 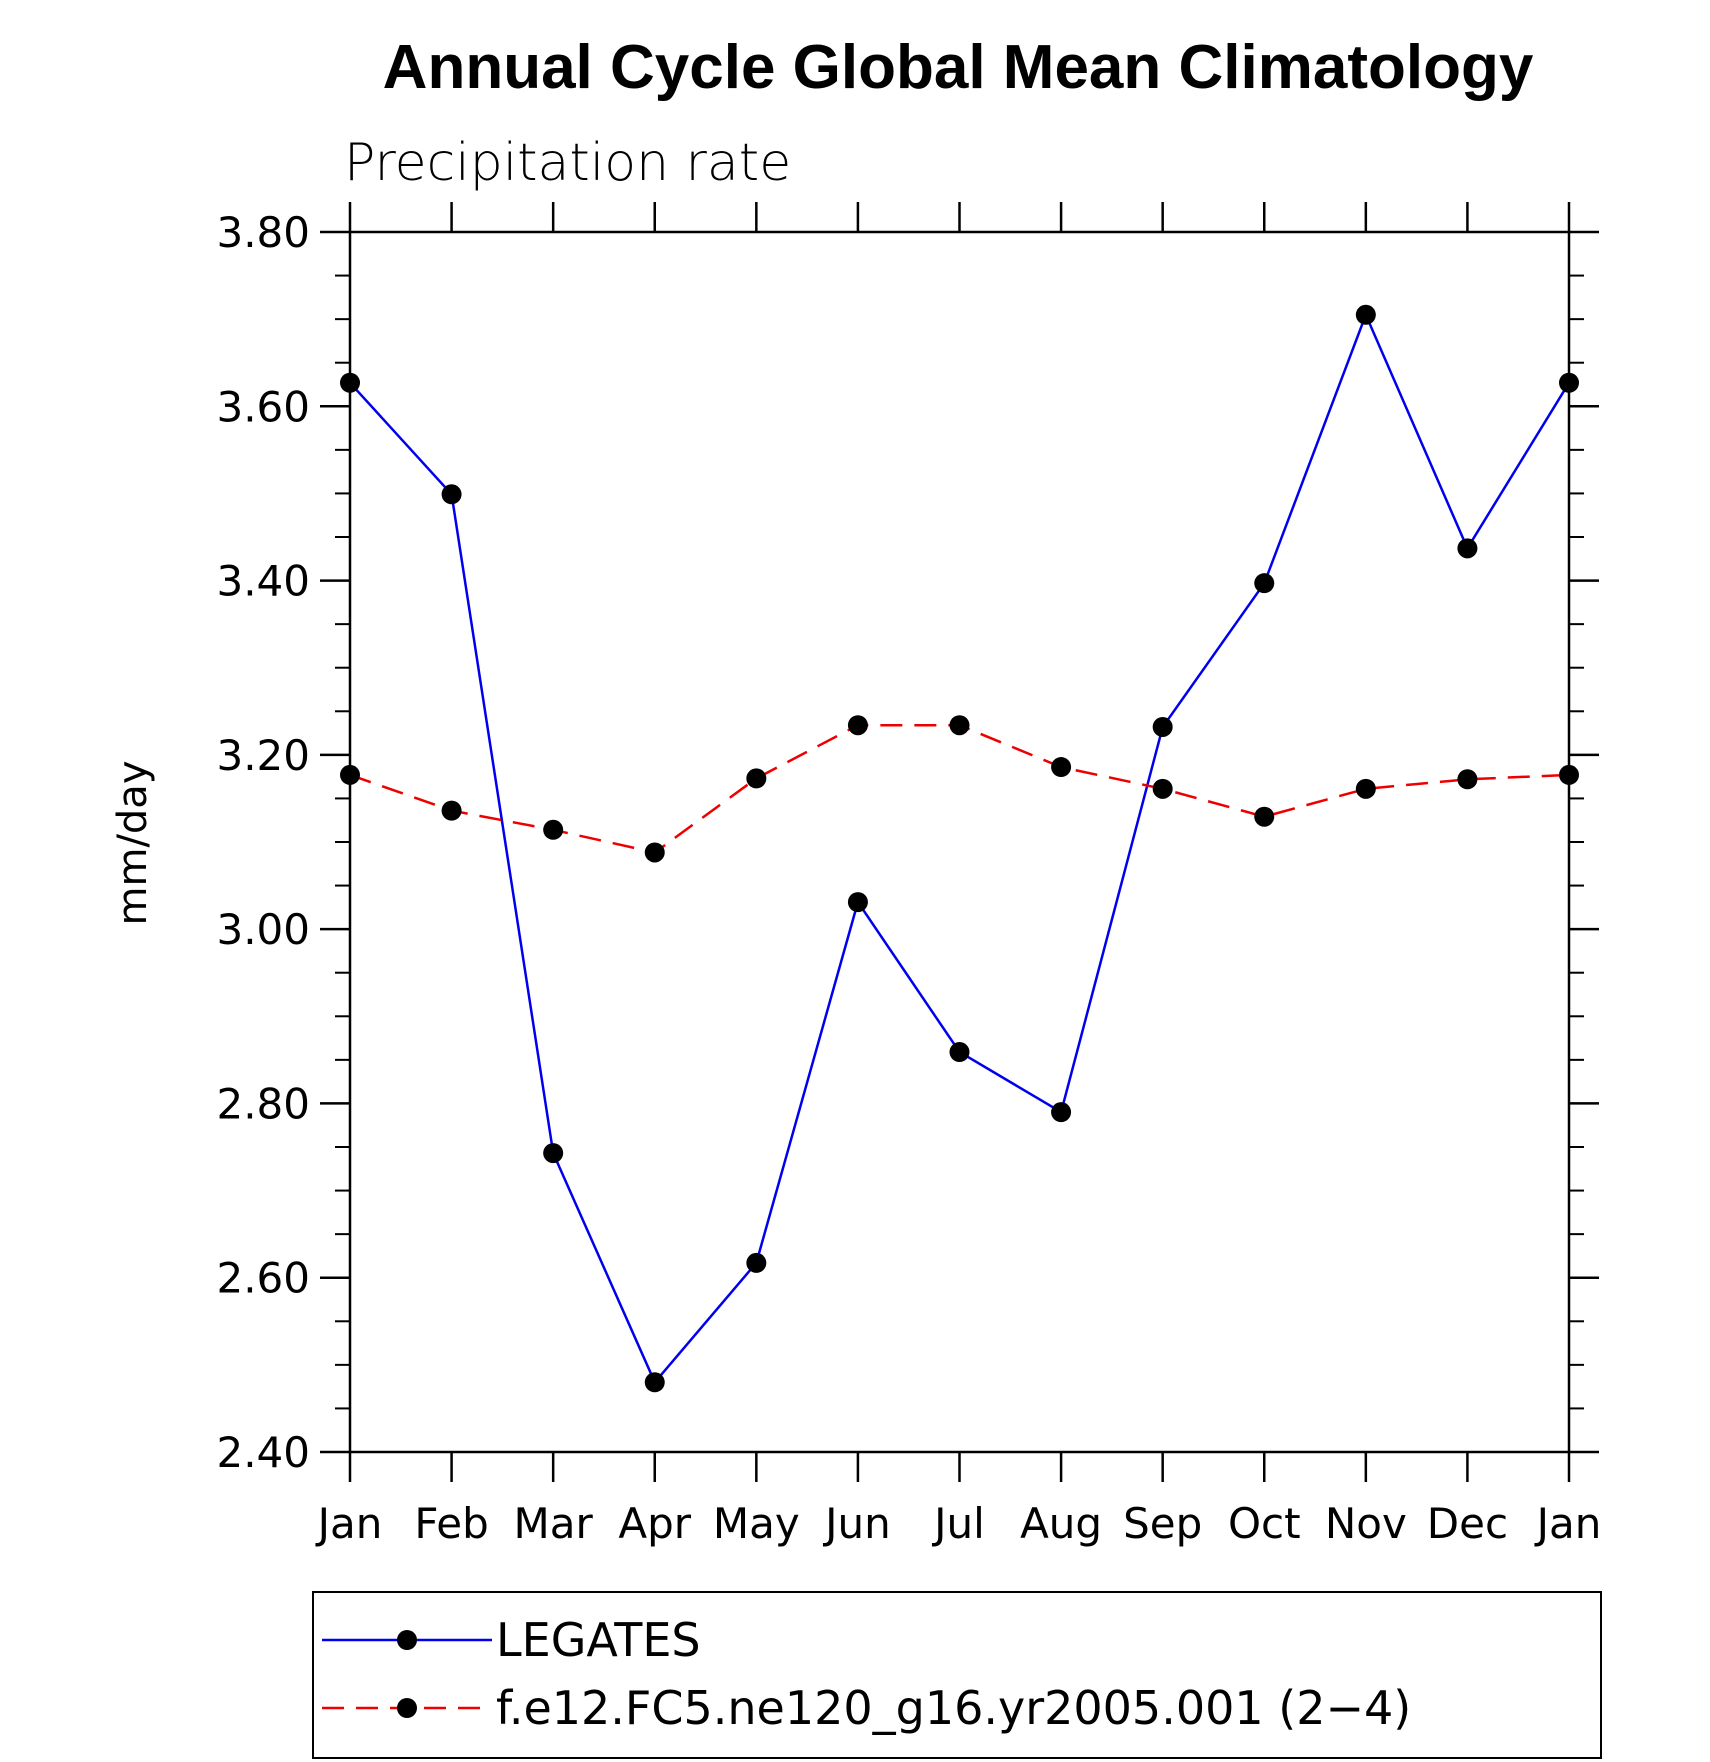 What do you see at coordinates (263, 581) in the screenshot?
I see `y-tick-label: 3.40` at bounding box center [263, 581].